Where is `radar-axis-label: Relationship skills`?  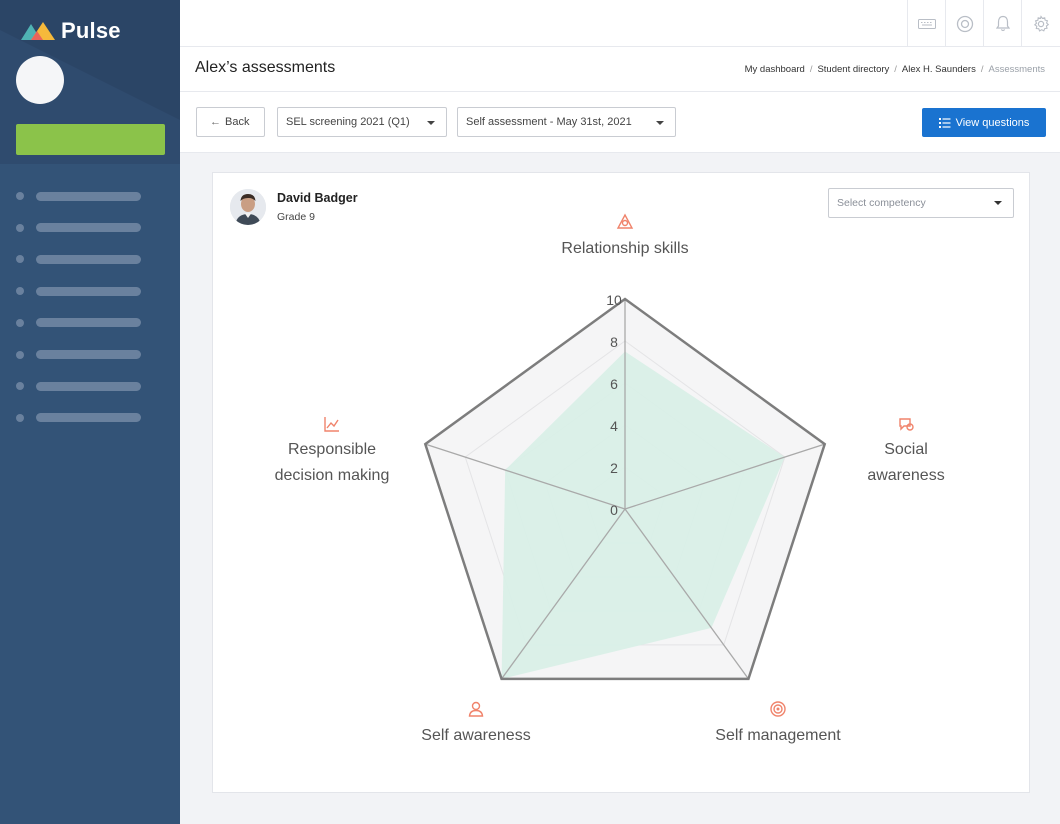 radar-axis-label: Relationship skills is located at coordinates (625, 249).